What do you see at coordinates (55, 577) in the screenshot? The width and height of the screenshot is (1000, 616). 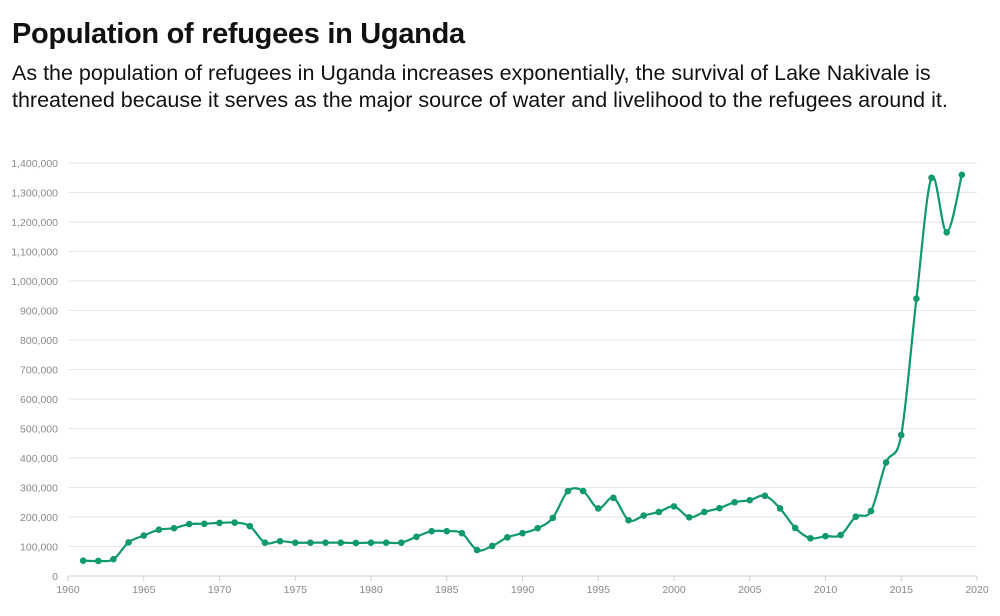 I see `y-tick-label: 0` at bounding box center [55, 577].